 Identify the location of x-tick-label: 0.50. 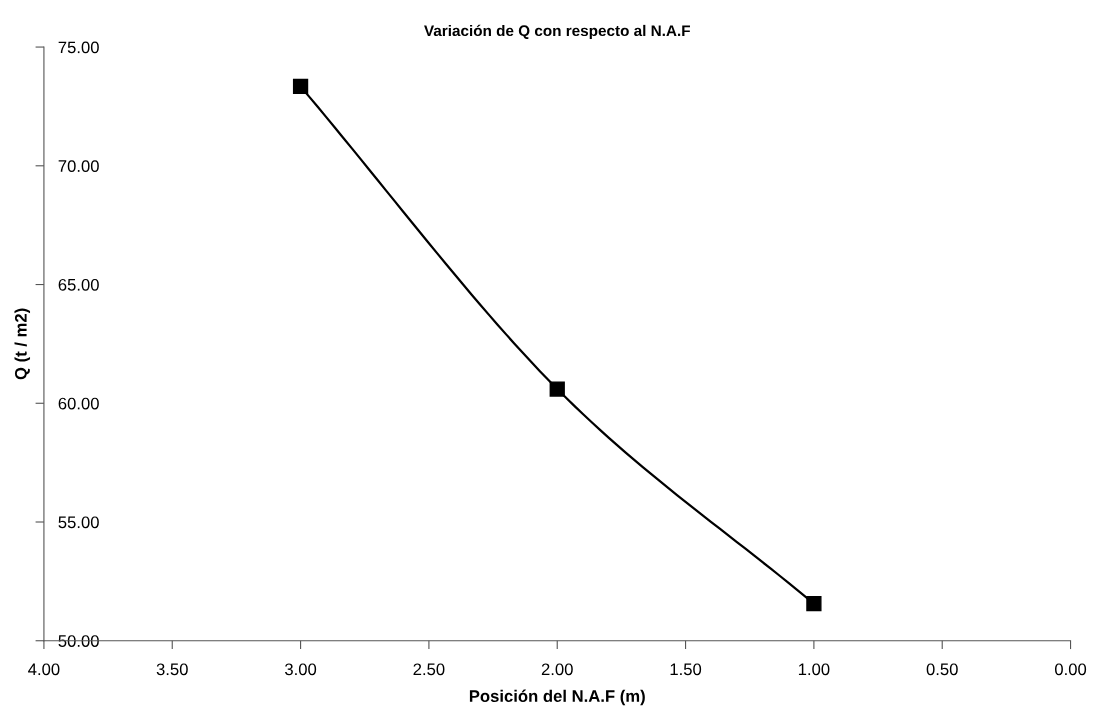
(942, 669).